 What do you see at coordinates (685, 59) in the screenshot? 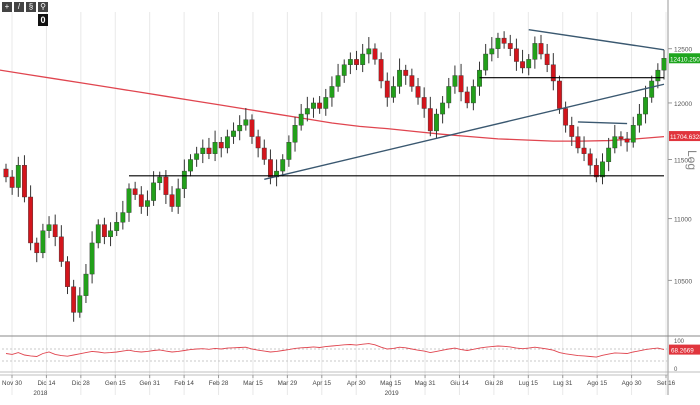
I see `last-price-tag: 12410.2500` at bounding box center [685, 59].